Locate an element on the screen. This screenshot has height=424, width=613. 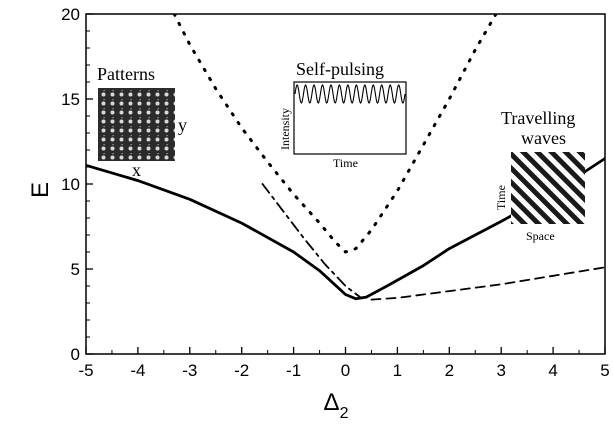
y-axis-ticks: 0 5 10 15 20 is located at coordinates (77, 184).